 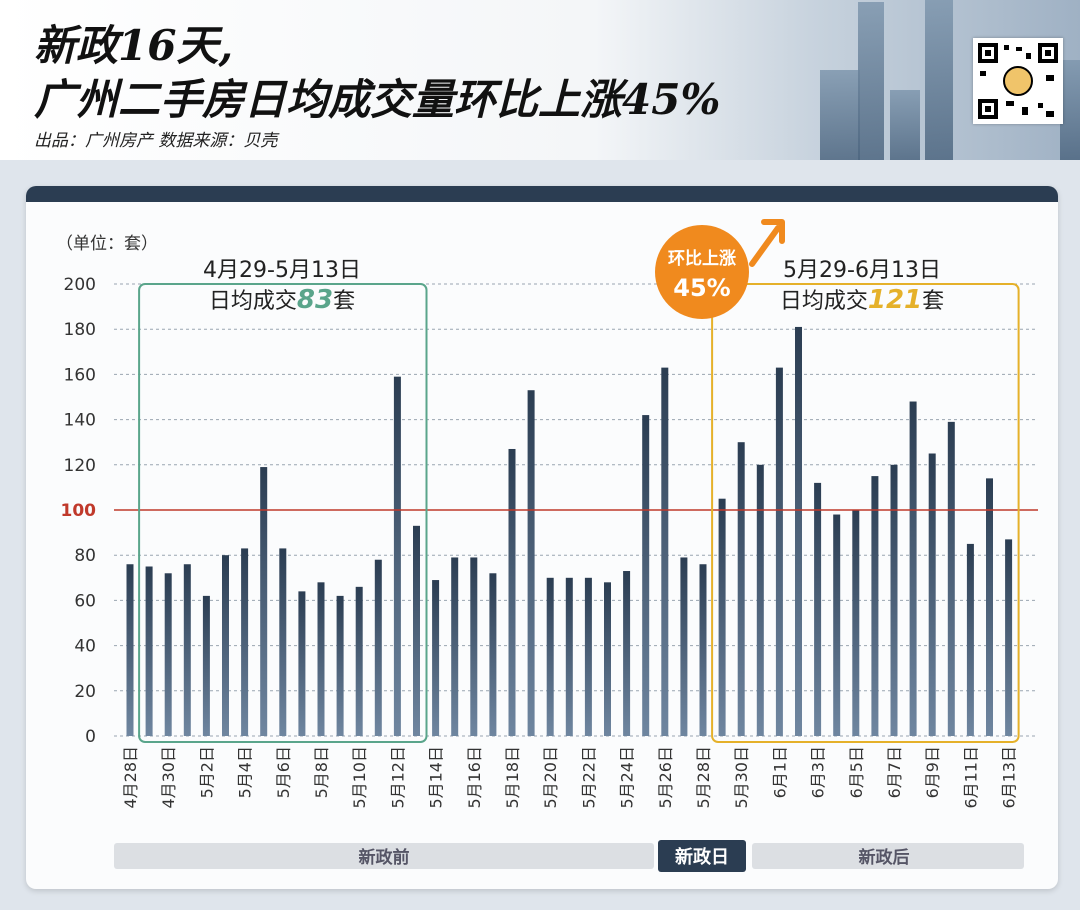 I want to click on x-tick-label: 5月6日, so click(x=283, y=772).